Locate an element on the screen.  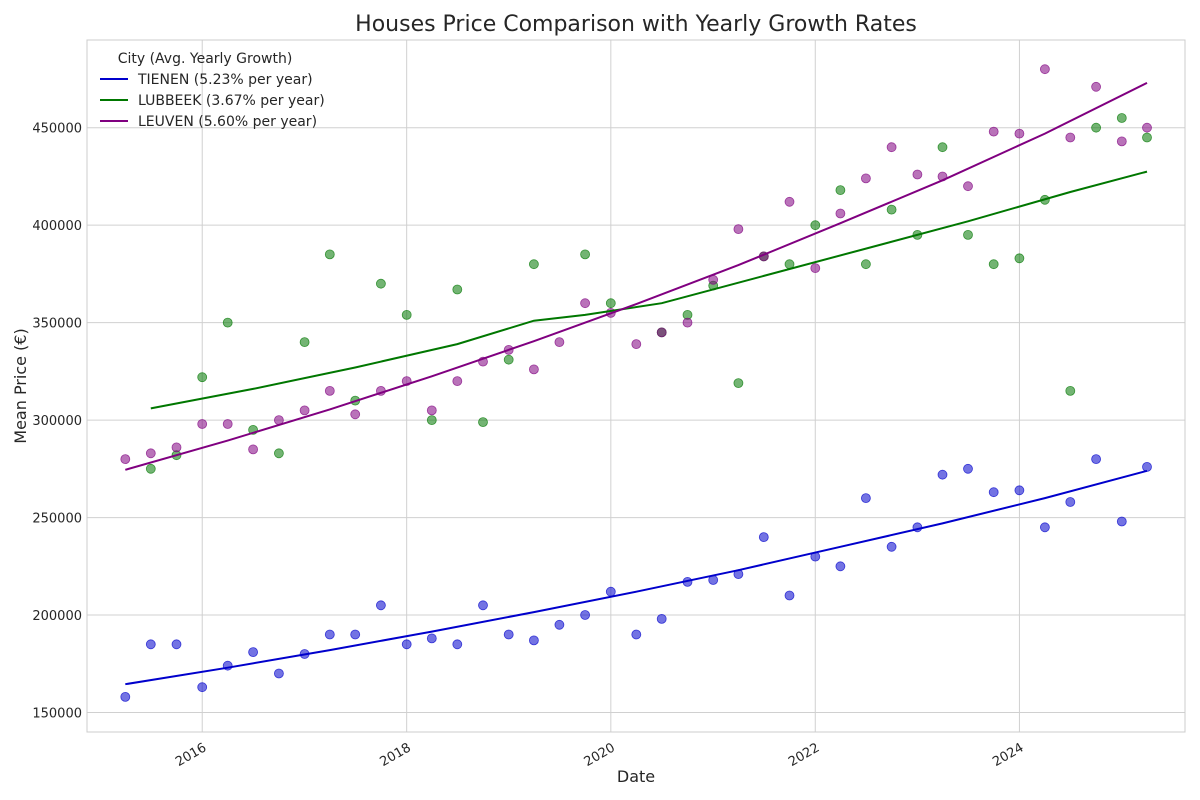
y-tick-label: 350000 is located at coordinates (57, 324).